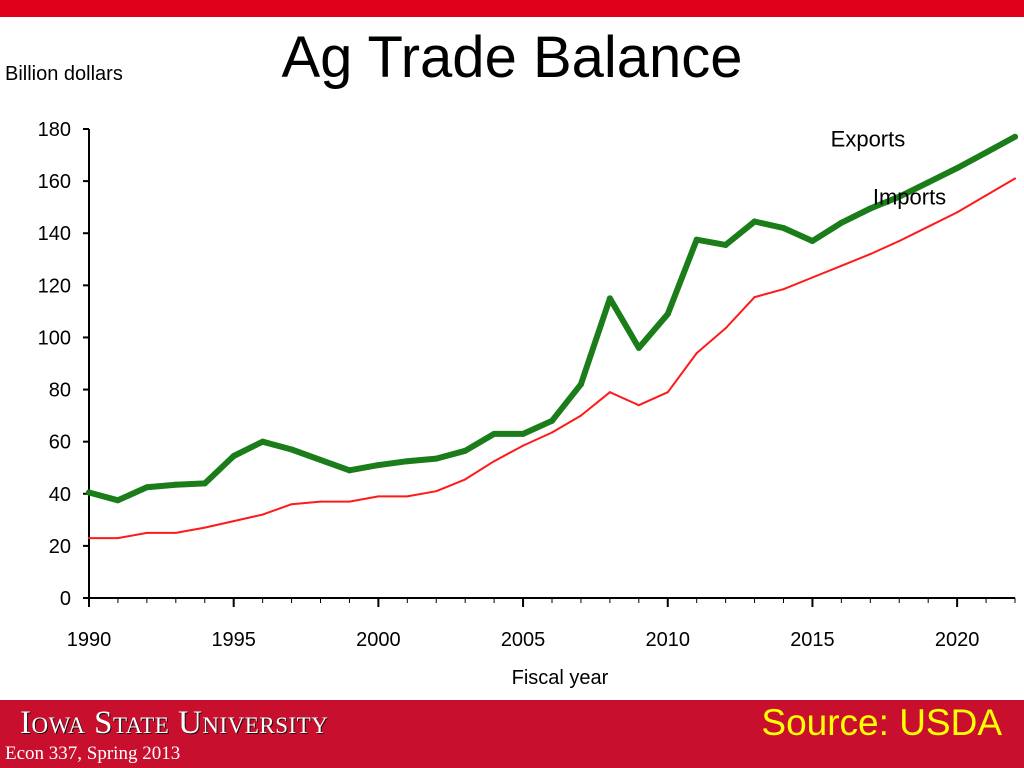 The width and height of the screenshot is (1024, 768). Describe the element at coordinates (174, 723) in the screenshot. I see `university-wordmark: Iowa State University` at that location.